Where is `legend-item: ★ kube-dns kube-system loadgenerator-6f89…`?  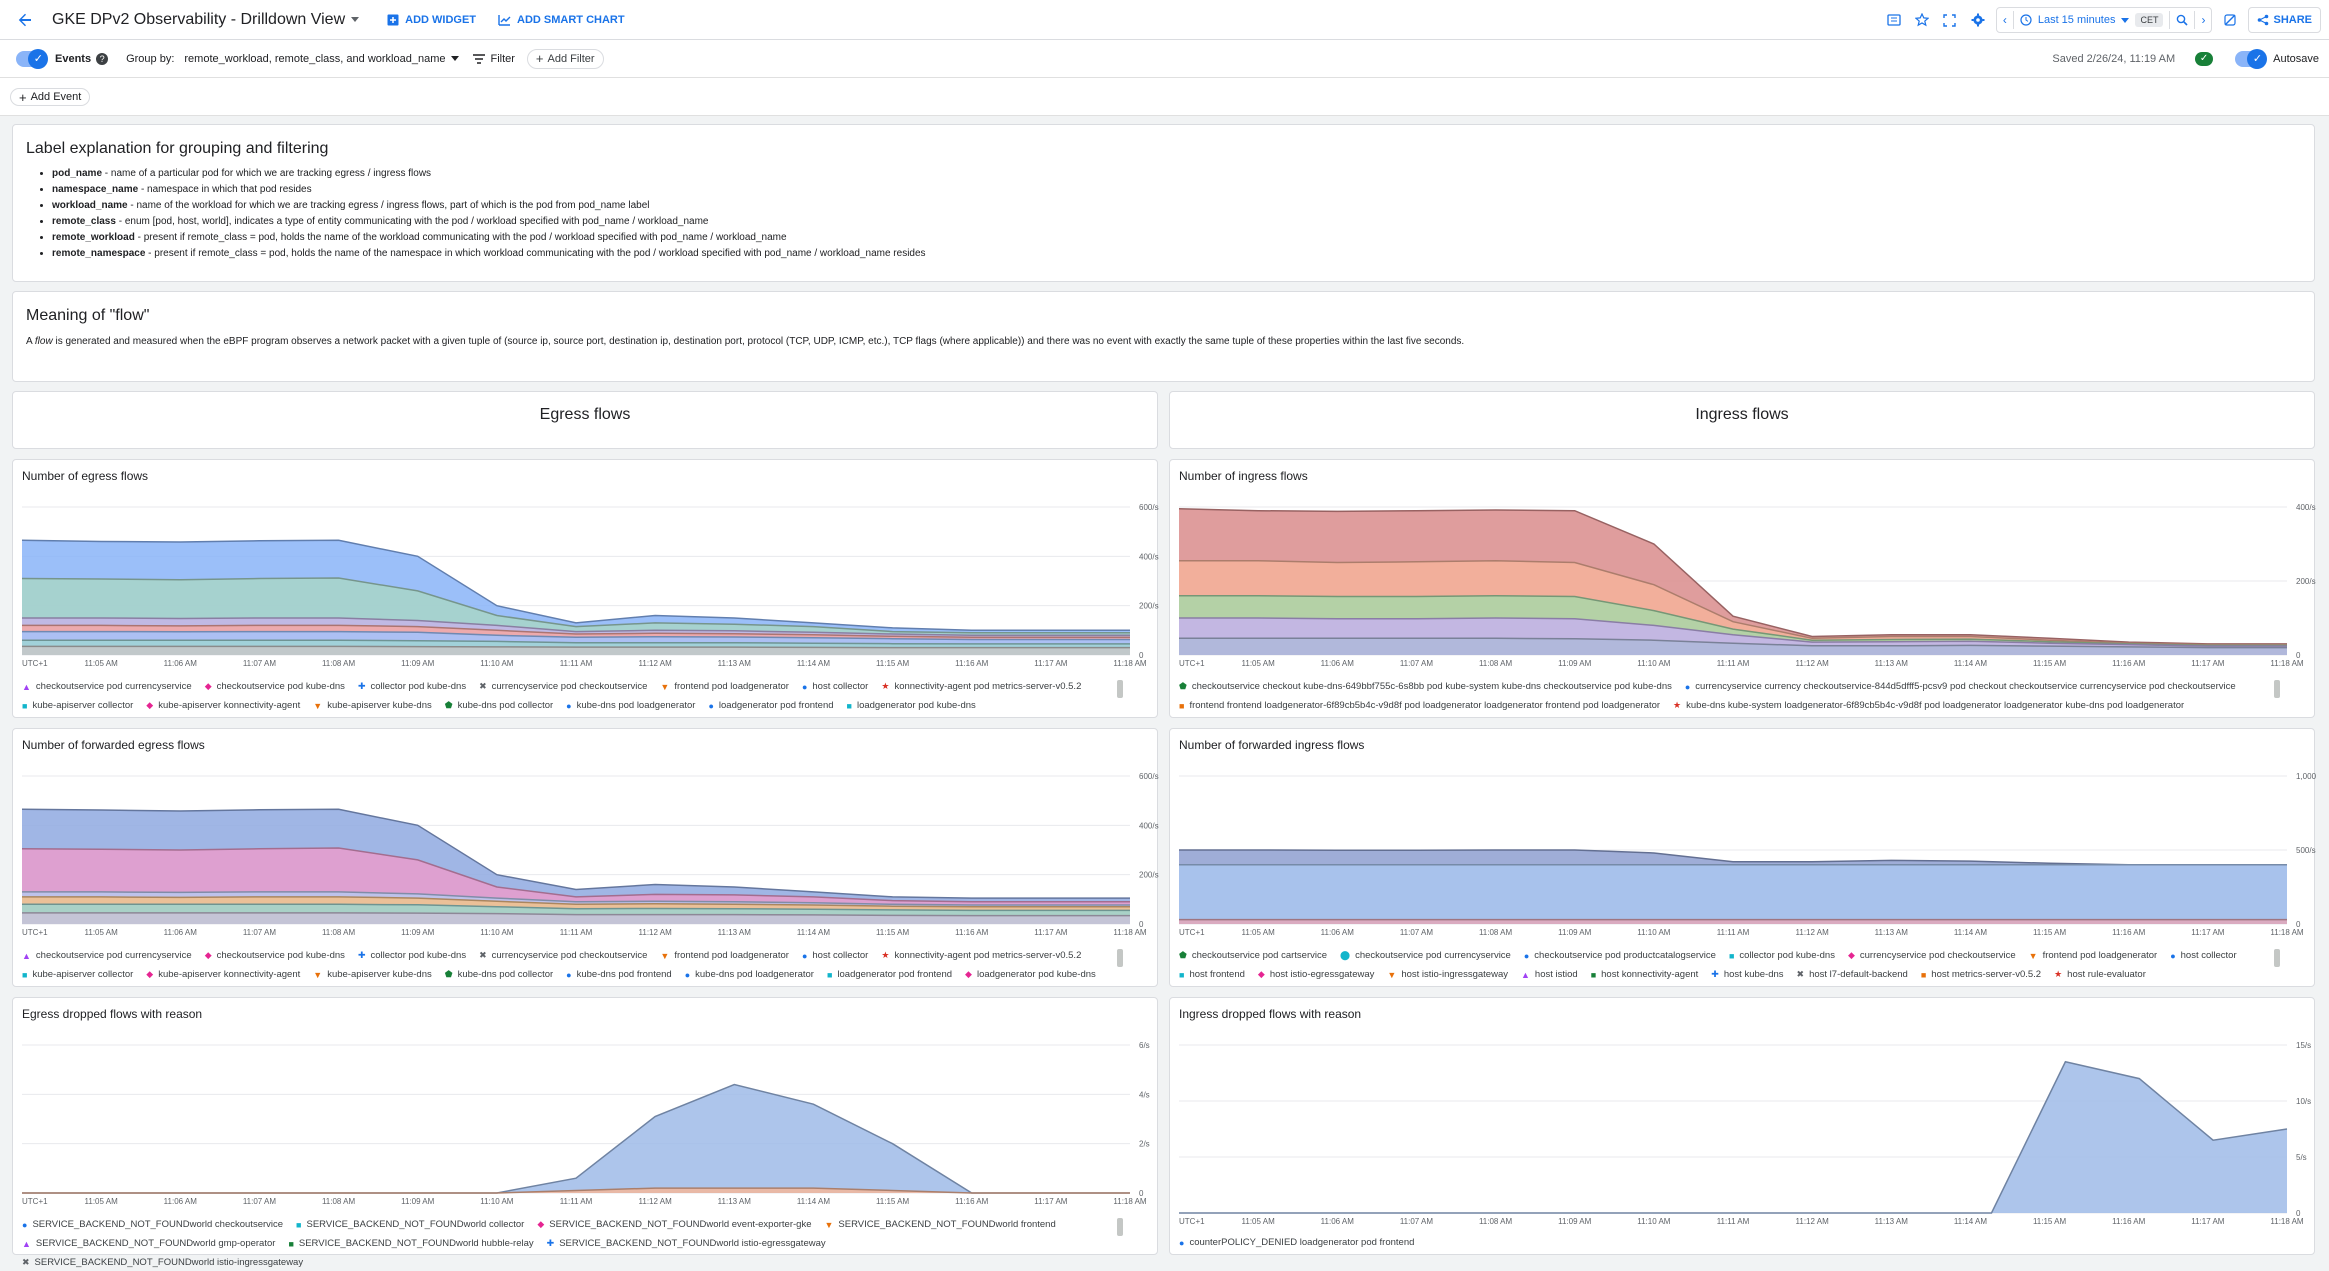
legend-item: ★ kube-dns kube-system loadgenerator-6f89… is located at coordinates (1928, 705).